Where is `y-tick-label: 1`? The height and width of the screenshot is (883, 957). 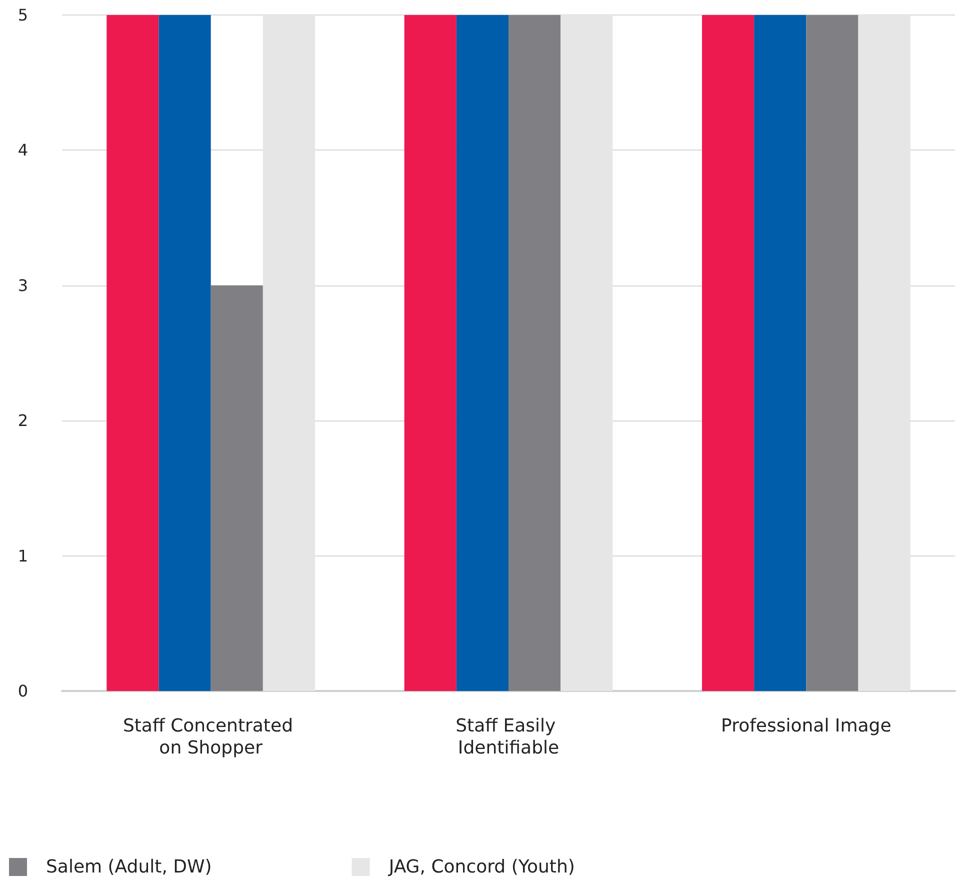 y-tick-label: 1 is located at coordinates (23, 556).